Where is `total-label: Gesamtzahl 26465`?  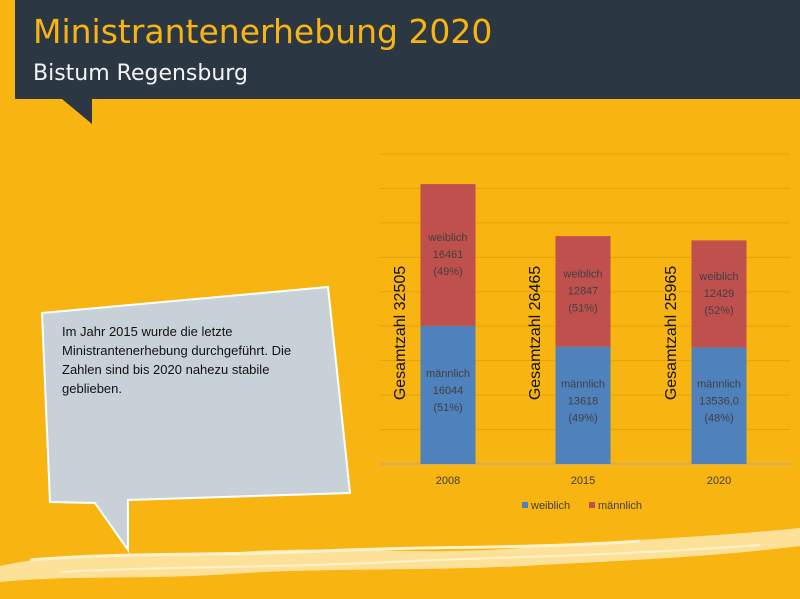
total-label: Gesamtzahl 26465 is located at coordinates (535, 333).